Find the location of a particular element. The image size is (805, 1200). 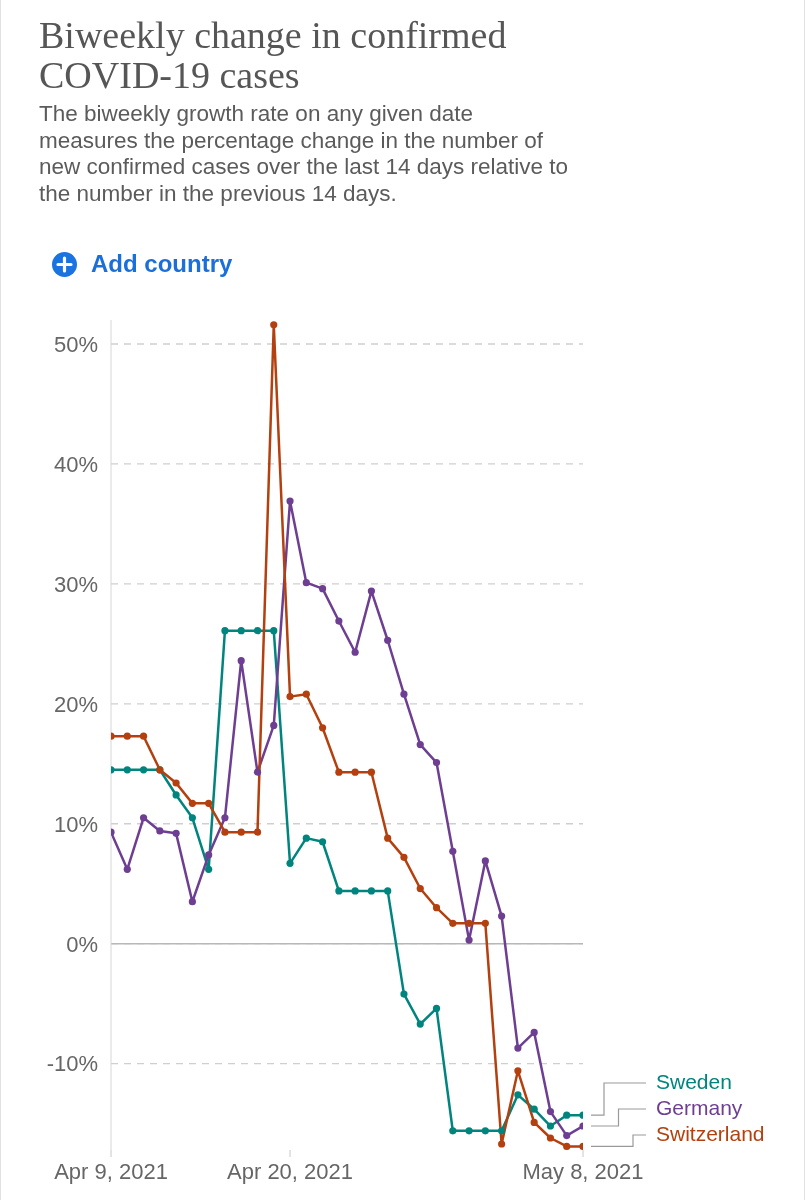

y-tick-label: 10% is located at coordinates (75, 824).